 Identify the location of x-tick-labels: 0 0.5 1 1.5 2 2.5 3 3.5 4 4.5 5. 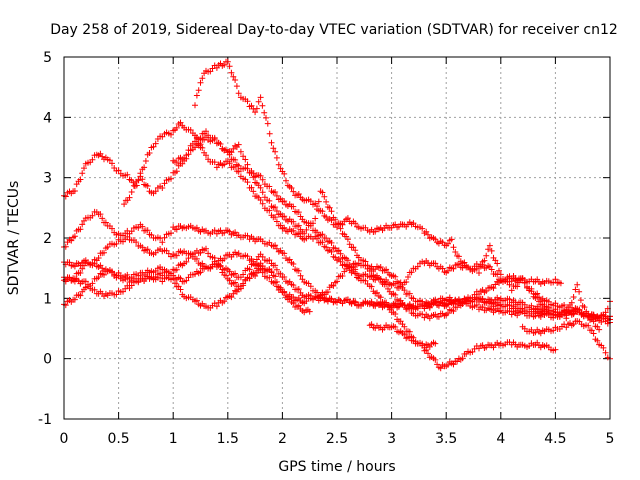
(337, 439).